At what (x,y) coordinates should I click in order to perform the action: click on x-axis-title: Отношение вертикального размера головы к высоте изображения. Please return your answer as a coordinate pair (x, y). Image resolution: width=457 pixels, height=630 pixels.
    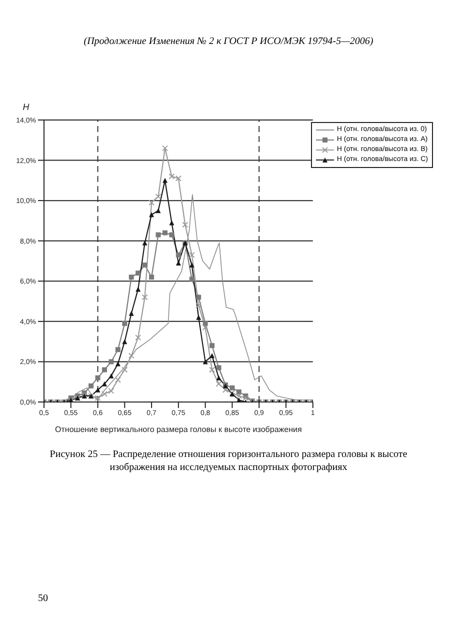
    Looking at the image, I should click on (178, 429).